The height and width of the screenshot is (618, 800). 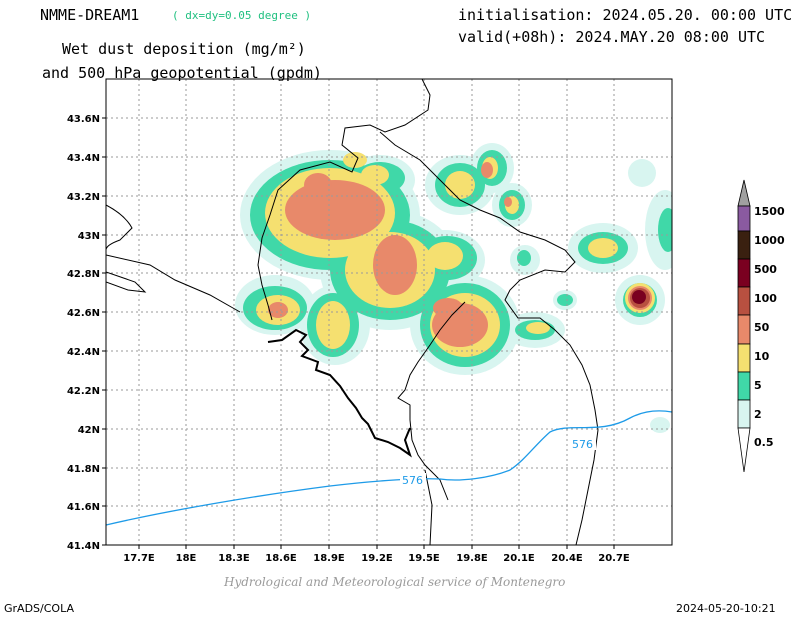 What do you see at coordinates (472, 558) in the screenshot?
I see `lon-label: 19.8E` at bounding box center [472, 558].